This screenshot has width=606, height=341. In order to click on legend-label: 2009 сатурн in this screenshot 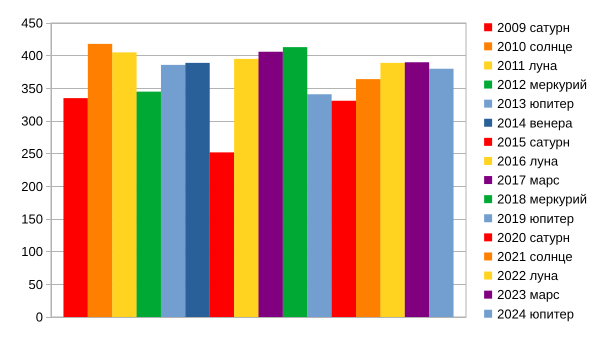, I will do `click(533, 27)`.